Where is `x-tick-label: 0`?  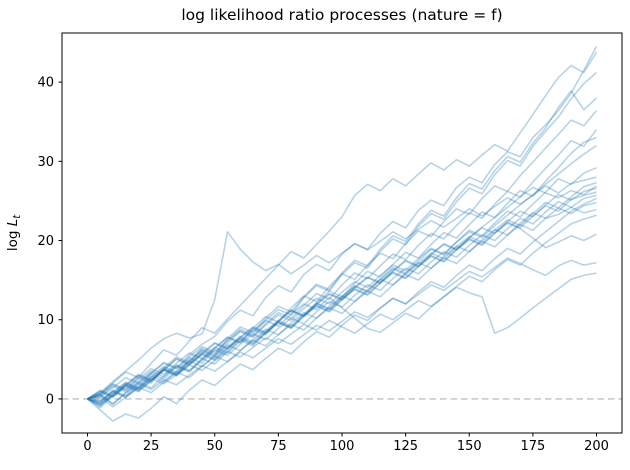 x-tick-label: 0 is located at coordinates (87, 446).